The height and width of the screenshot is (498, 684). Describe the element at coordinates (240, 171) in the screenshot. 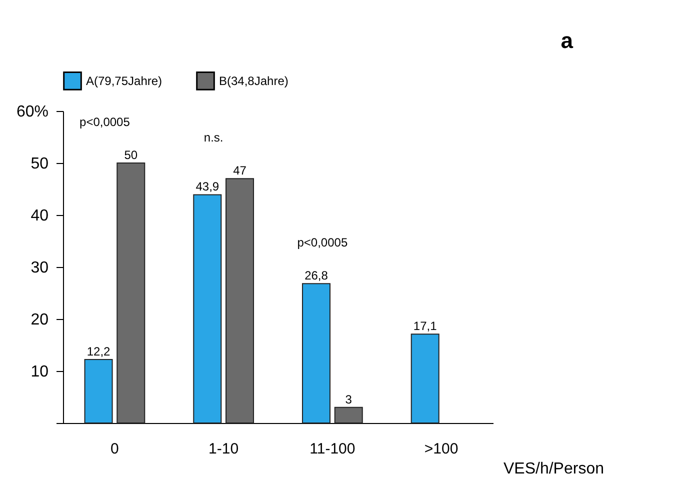

I see `data-label: 47` at that location.